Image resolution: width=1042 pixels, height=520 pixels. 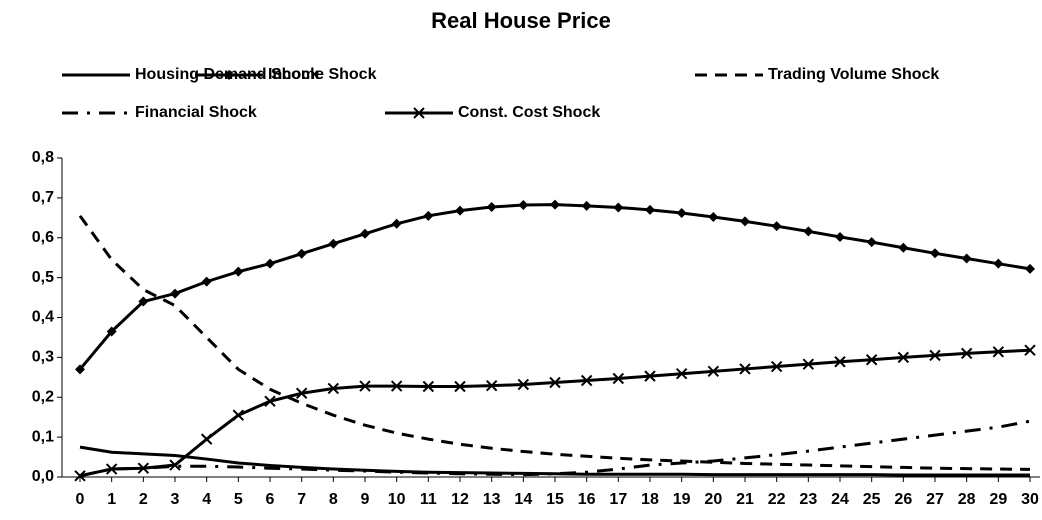 I want to click on x-tick-label: 3, so click(x=175, y=499).